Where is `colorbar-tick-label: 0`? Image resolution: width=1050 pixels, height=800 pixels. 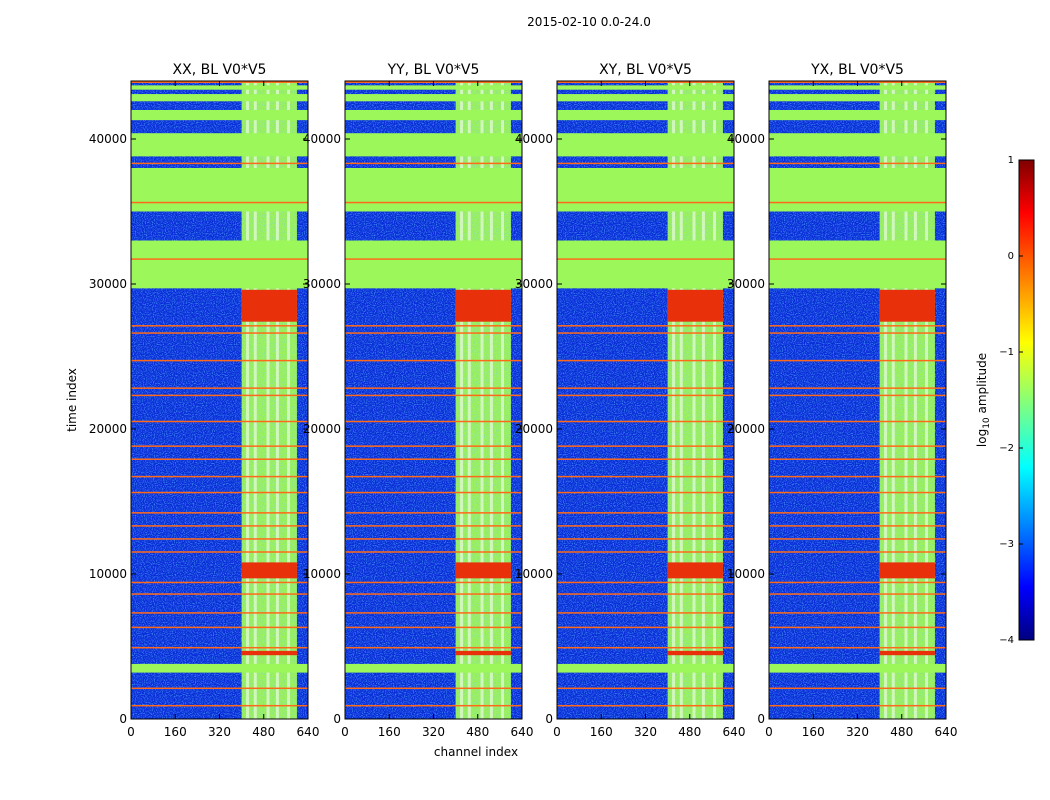
colorbar-tick-label: 0 is located at coordinates (1011, 256).